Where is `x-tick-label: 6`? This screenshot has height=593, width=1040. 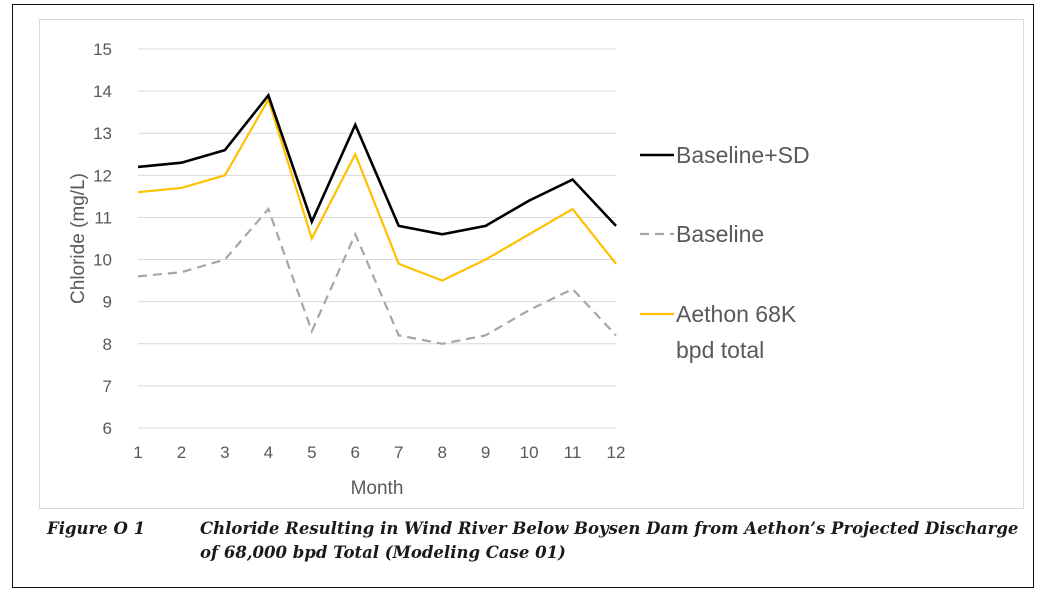
x-tick-label: 6 is located at coordinates (355, 452).